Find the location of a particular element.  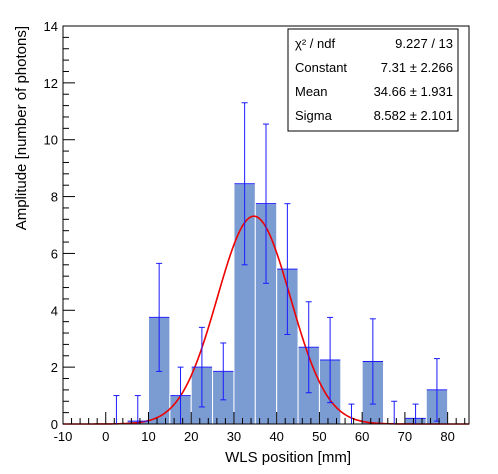

y-tick-label: 6 is located at coordinates (54, 253).